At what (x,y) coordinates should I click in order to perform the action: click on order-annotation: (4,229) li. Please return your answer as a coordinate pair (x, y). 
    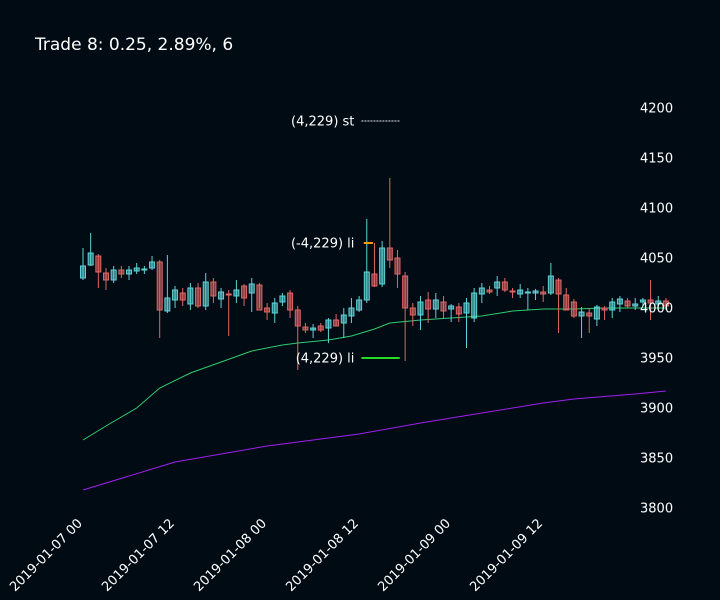
    Looking at the image, I should click on (348, 359).